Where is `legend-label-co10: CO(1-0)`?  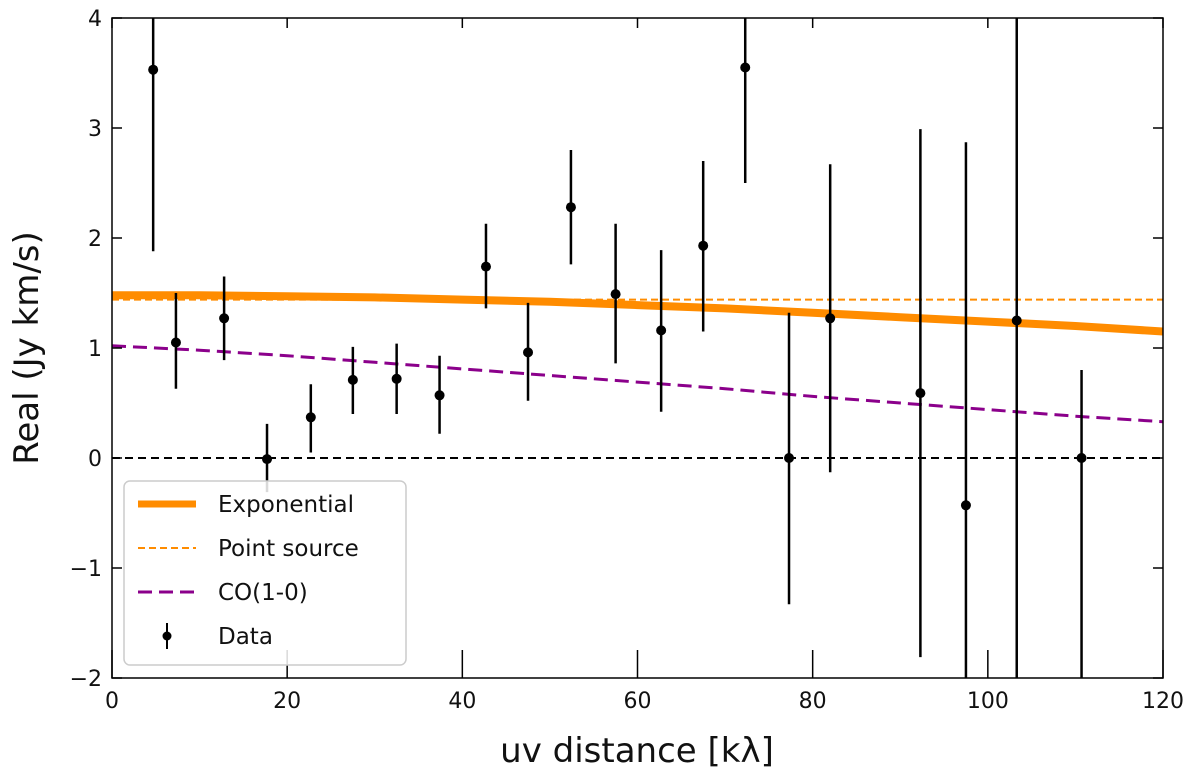
legend-label-co10: CO(1-0) is located at coordinates (263, 593).